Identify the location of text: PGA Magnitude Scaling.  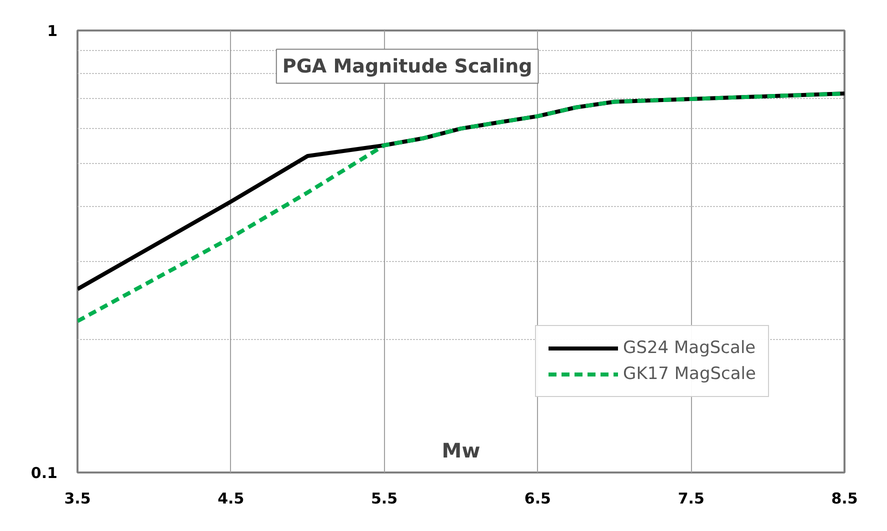
(407, 66).